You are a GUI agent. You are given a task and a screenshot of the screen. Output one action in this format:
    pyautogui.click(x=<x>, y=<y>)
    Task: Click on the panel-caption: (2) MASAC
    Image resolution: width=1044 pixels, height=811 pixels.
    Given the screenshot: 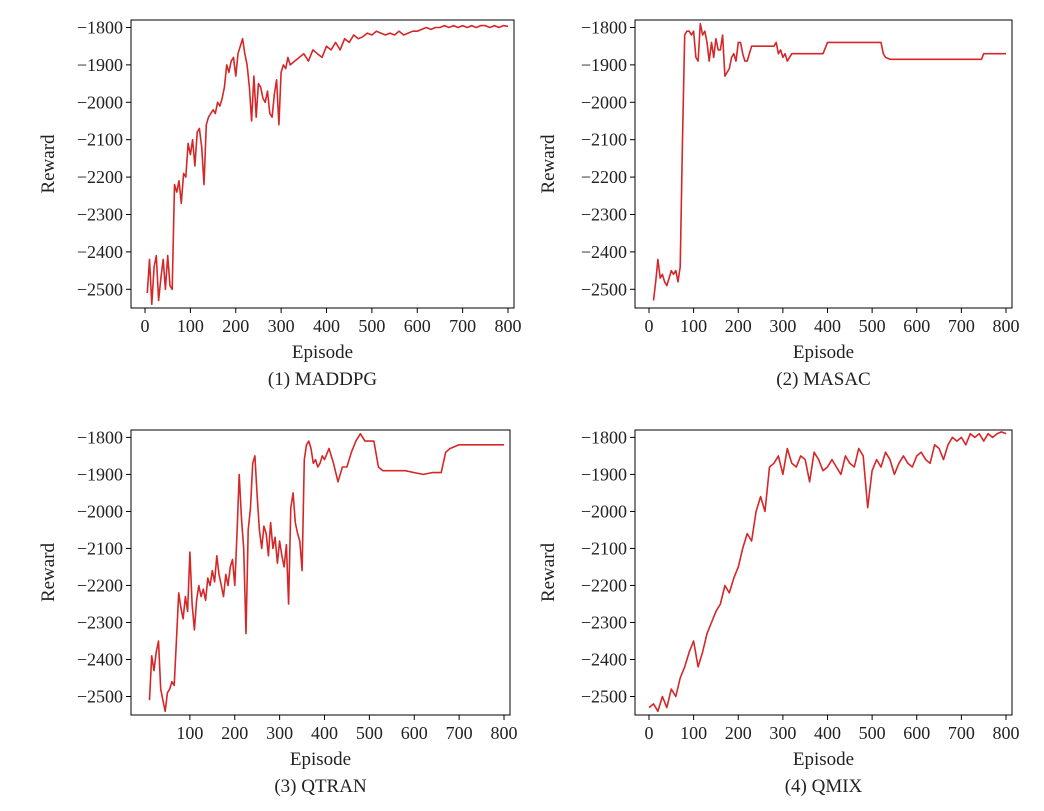 What is the action you would take?
    pyautogui.click(x=823, y=379)
    